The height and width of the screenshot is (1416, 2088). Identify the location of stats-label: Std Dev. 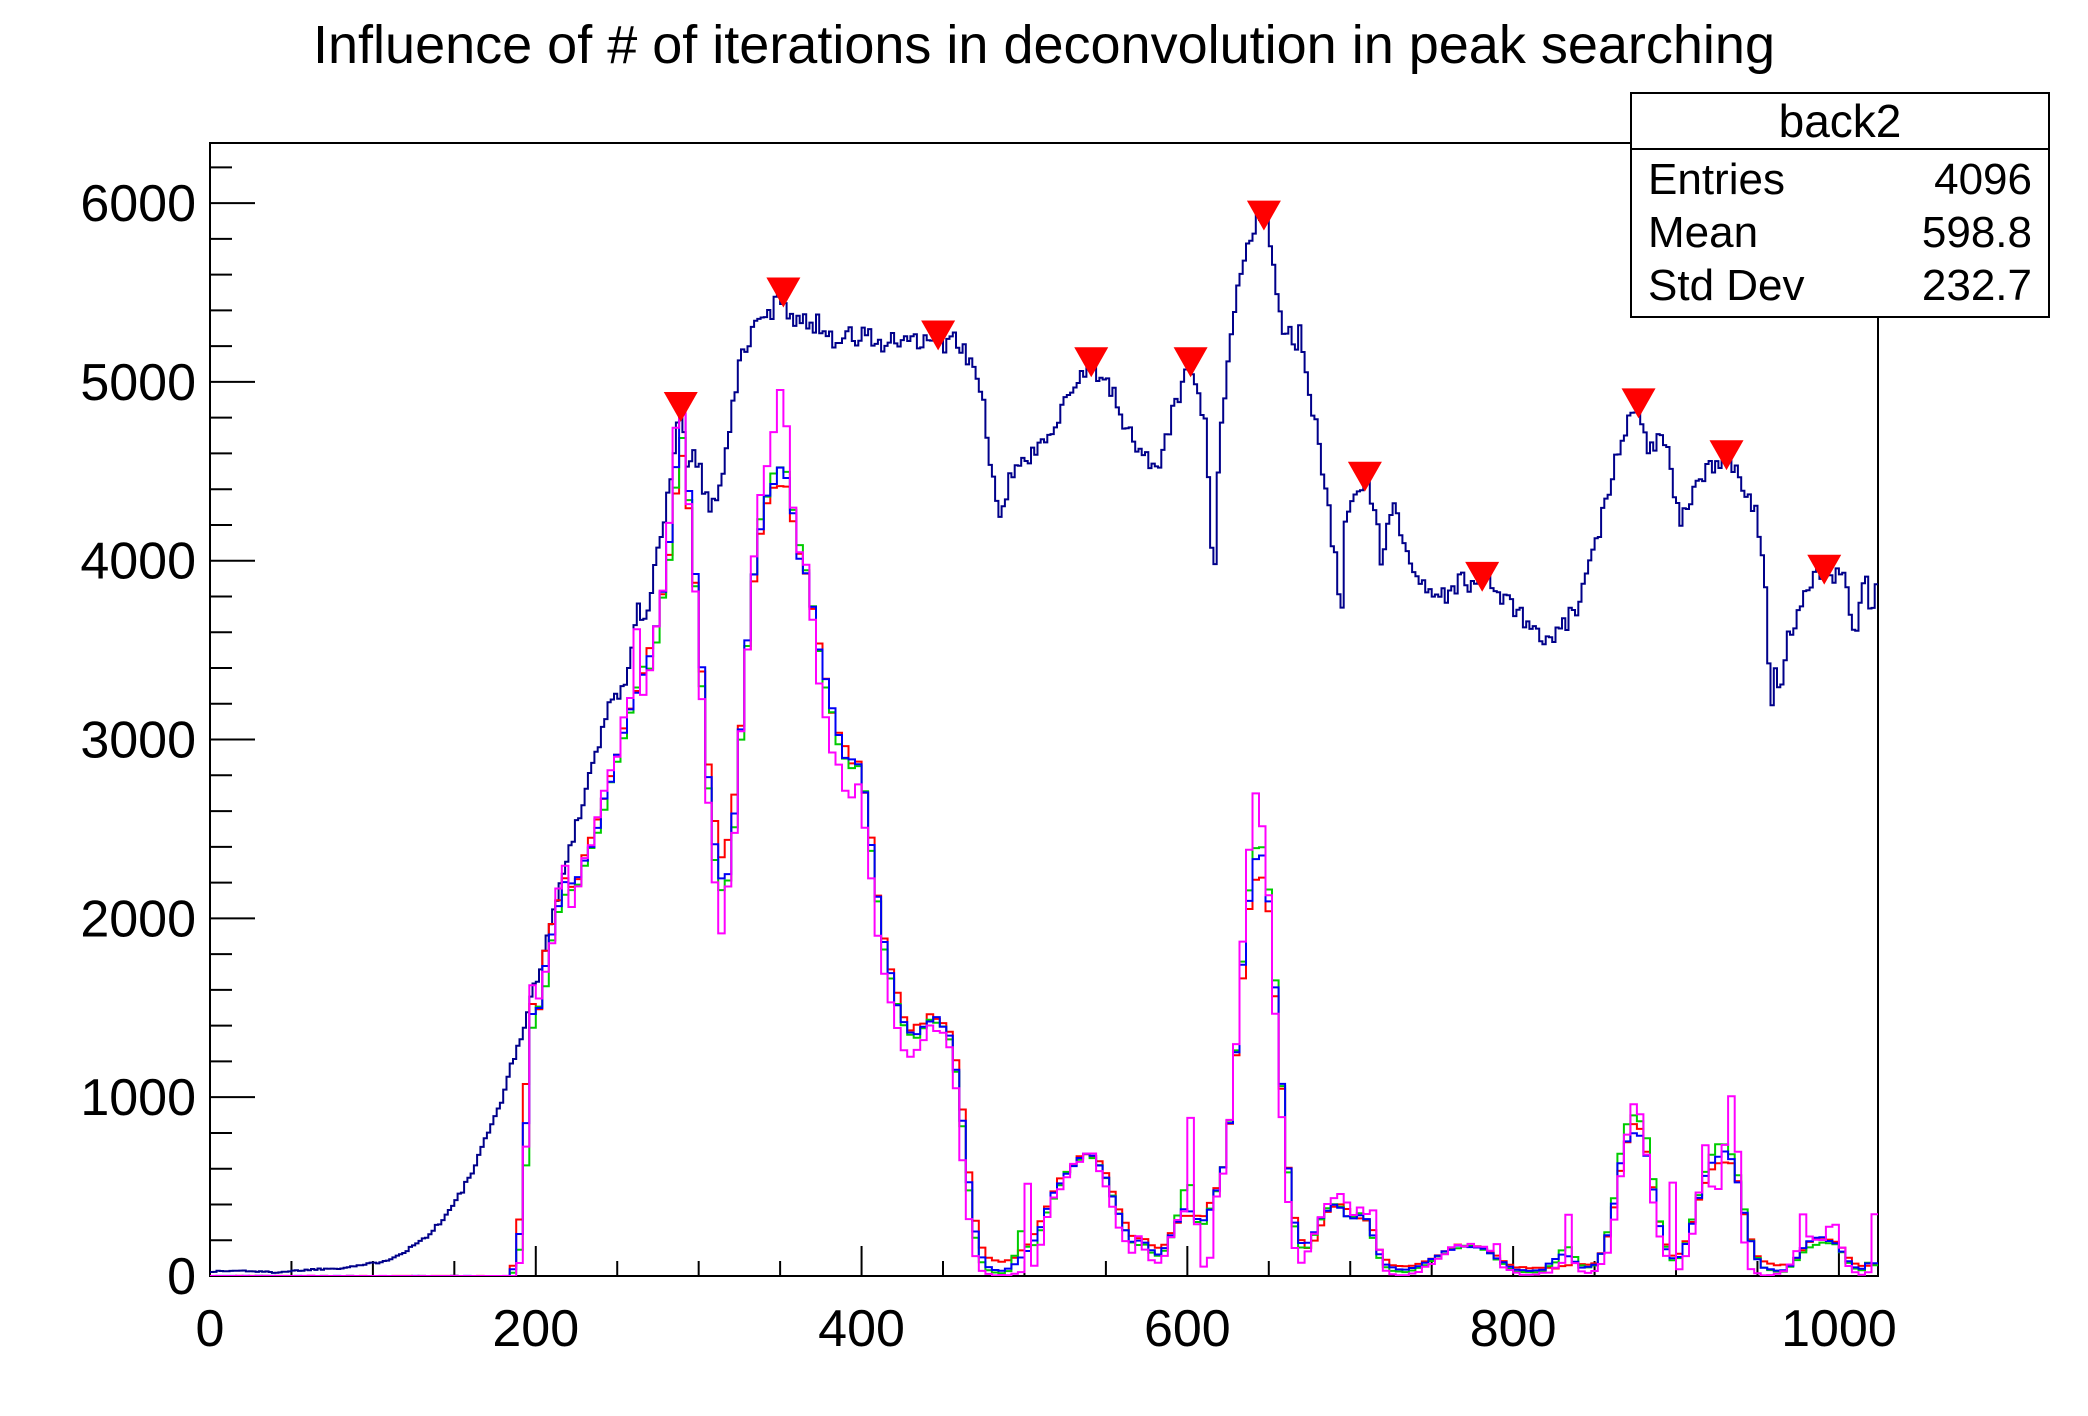
(1726, 285).